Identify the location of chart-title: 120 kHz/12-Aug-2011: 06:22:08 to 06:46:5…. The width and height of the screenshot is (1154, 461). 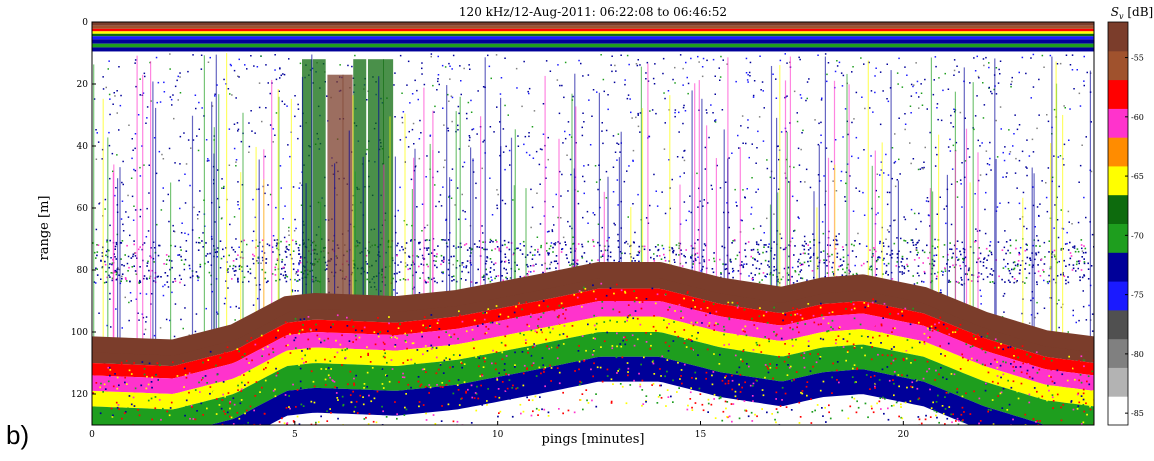
(593, 12).